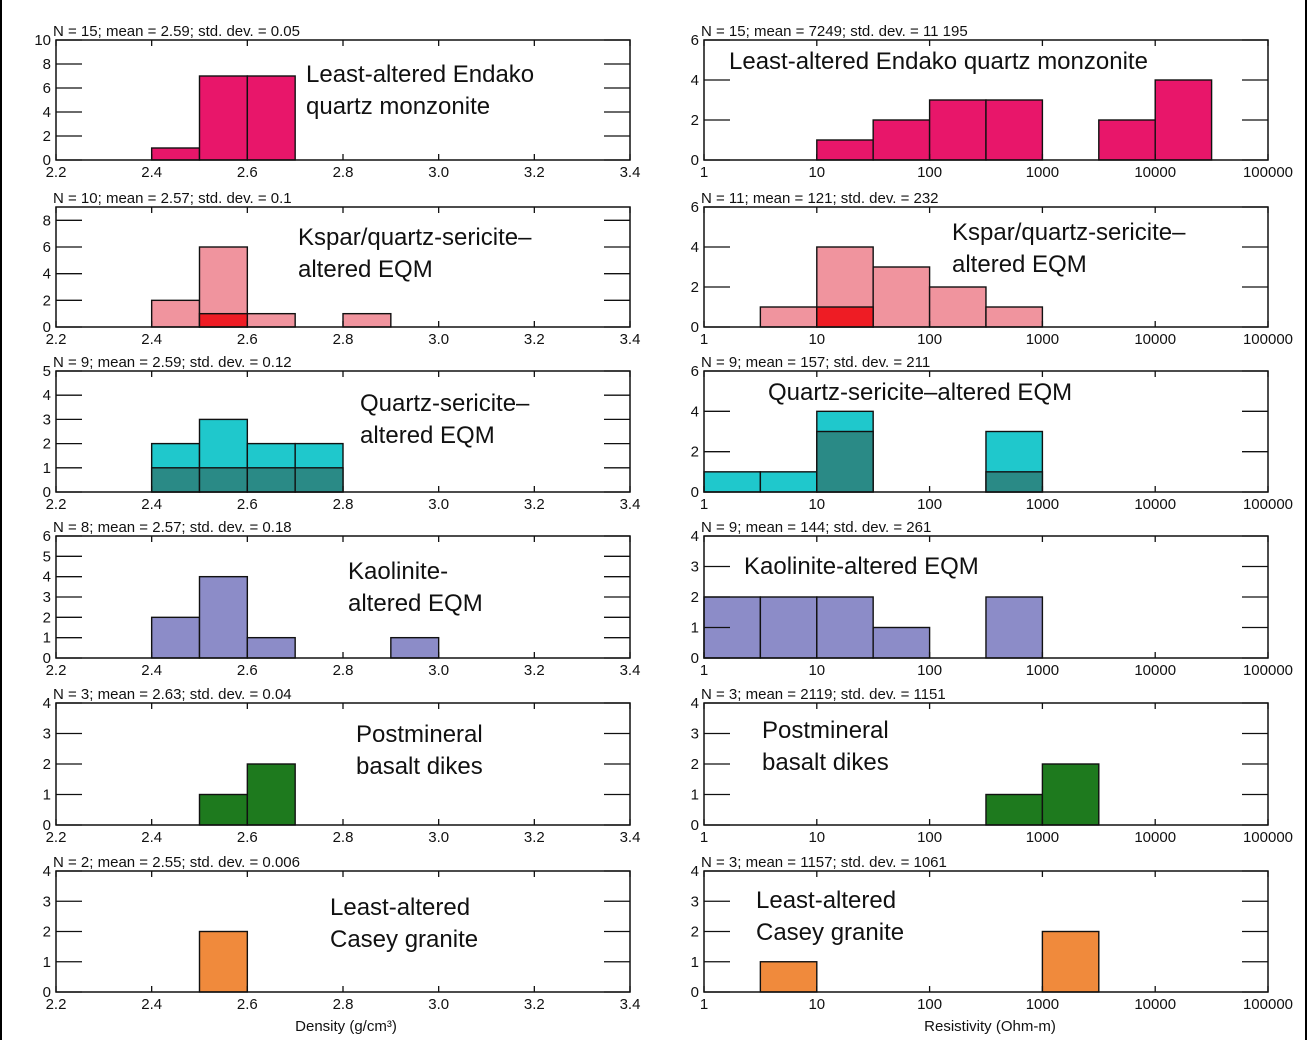 The height and width of the screenshot is (1040, 1308). What do you see at coordinates (1155, 670) in the screenshot?
I see `resistivity-panel-4-xtick-label-5: 10000` at bounding box center [1155, 670].